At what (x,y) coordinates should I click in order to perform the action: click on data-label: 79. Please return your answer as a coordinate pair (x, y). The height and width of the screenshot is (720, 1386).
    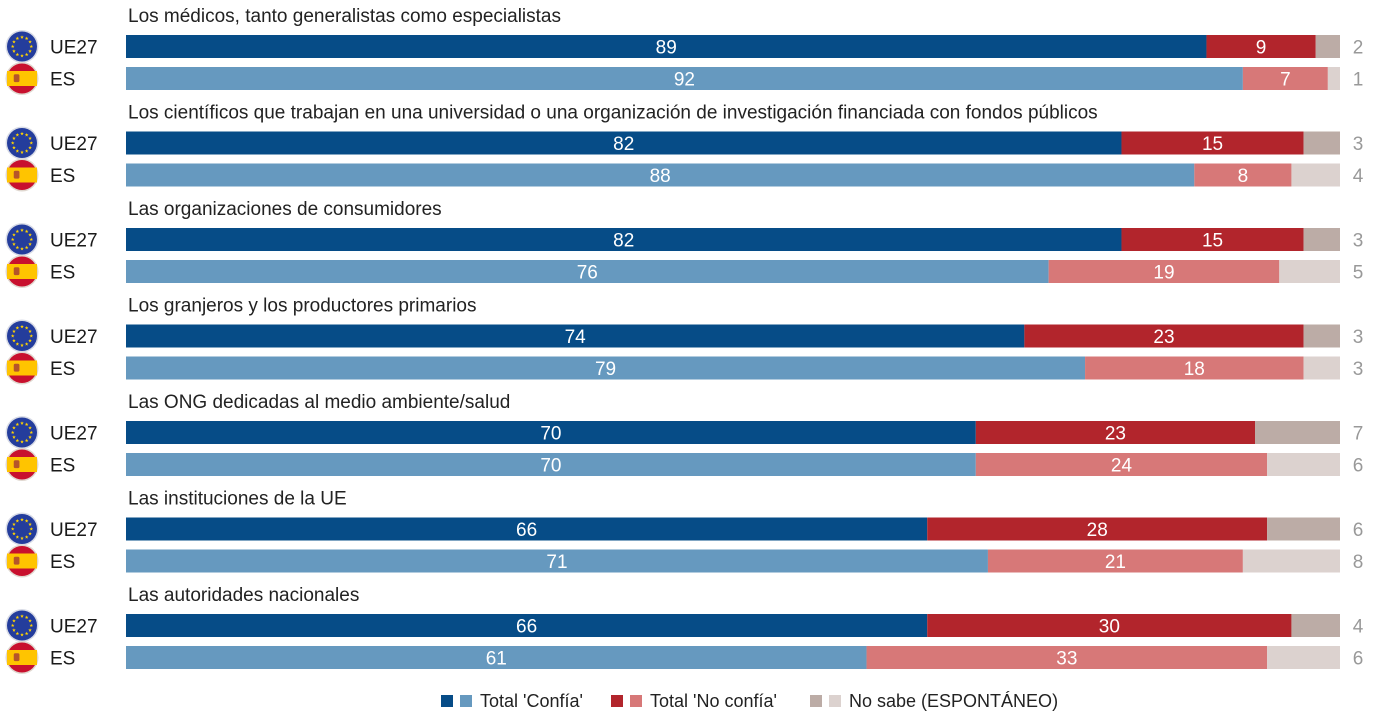
    Looking at the image, I should click on (605, 369).